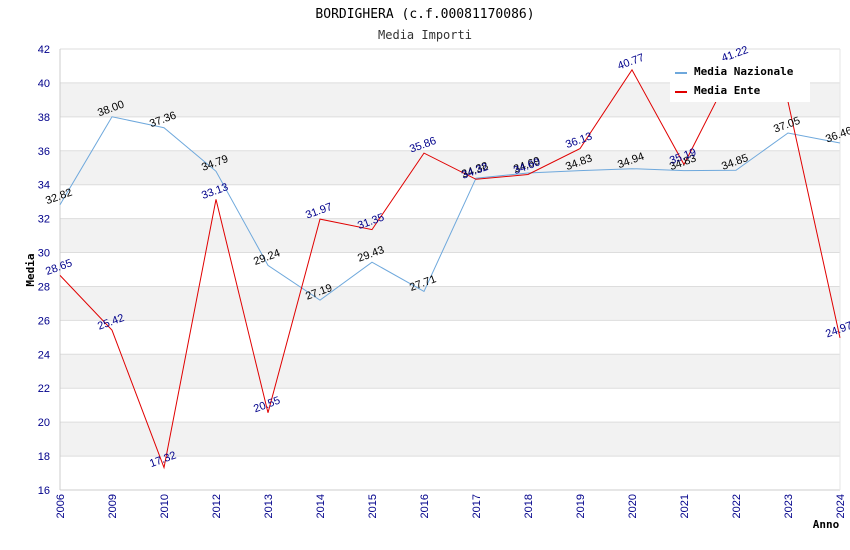  I want to click on x-tick-label: 2021, so click(685, 506).